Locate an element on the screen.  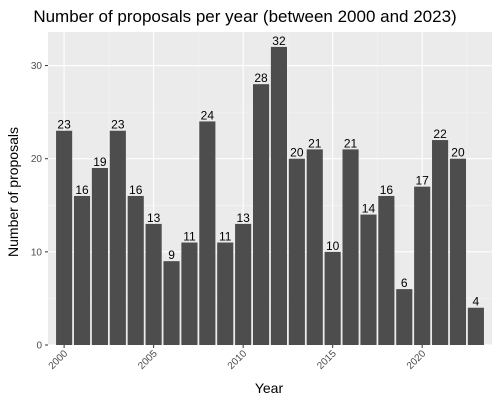
x-tick-label: 2015 is located at coordinates (327, 360).